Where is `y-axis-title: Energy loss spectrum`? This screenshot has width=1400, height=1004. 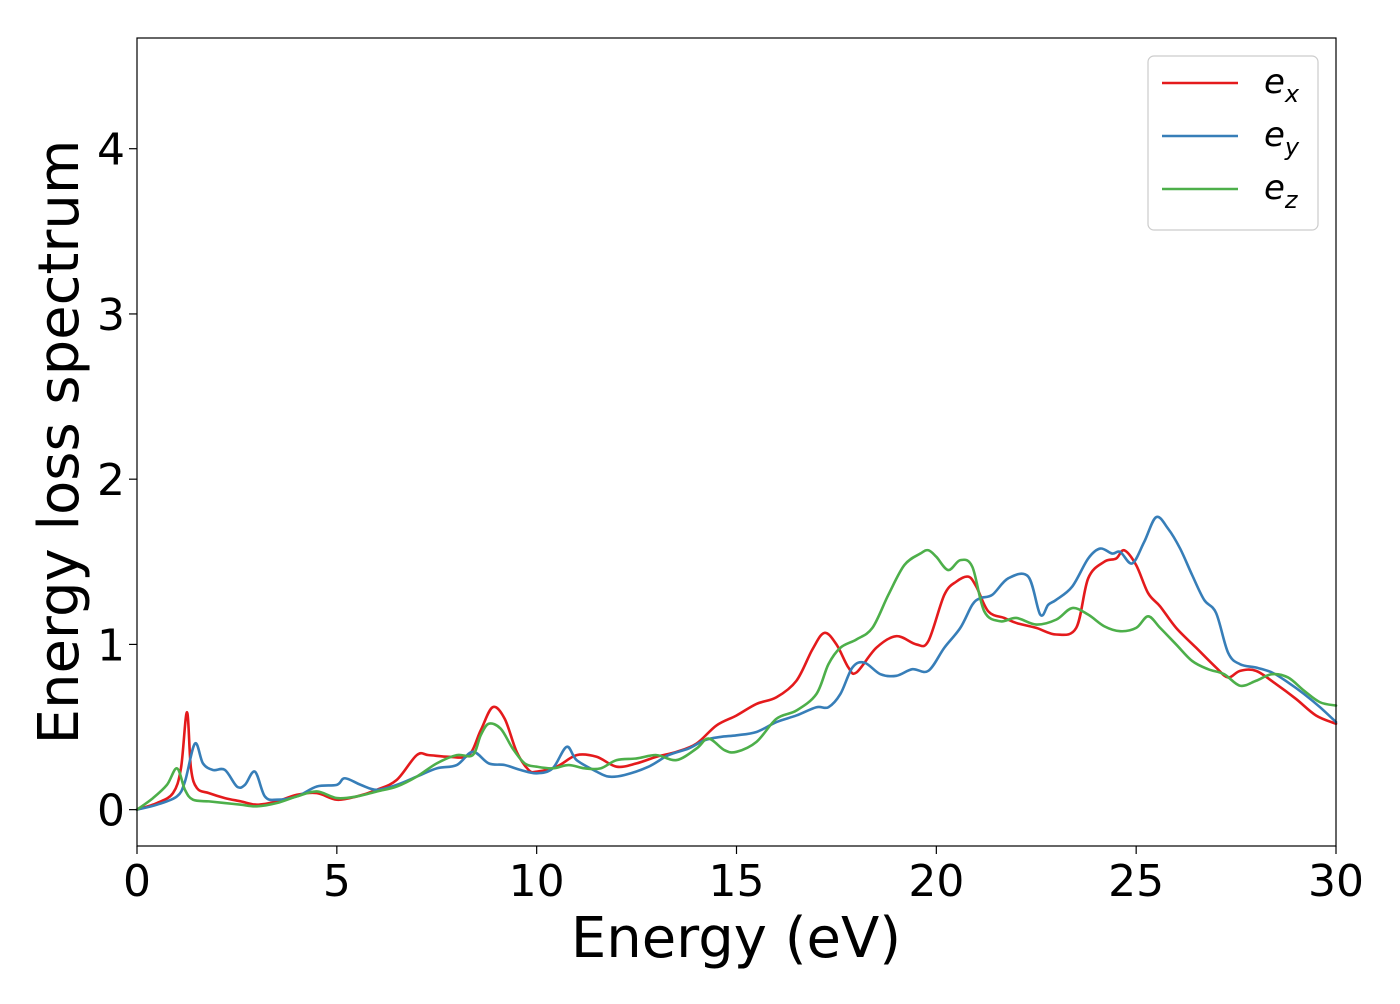
y-axis-title: Energy loss spectrum is located at coordinates (59, 442).